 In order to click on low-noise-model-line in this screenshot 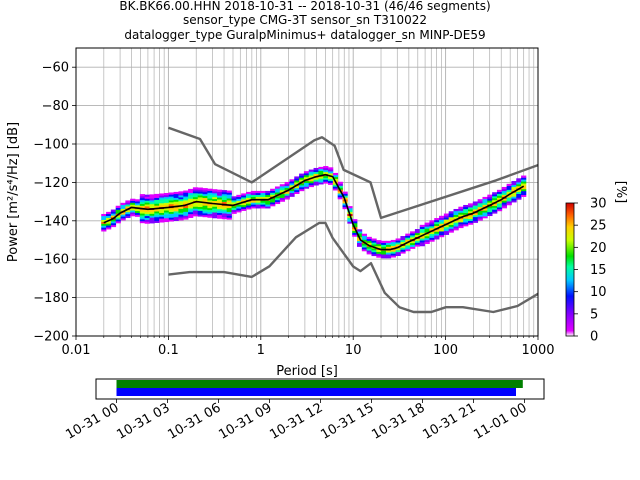, I will do `click(353, 267)`.